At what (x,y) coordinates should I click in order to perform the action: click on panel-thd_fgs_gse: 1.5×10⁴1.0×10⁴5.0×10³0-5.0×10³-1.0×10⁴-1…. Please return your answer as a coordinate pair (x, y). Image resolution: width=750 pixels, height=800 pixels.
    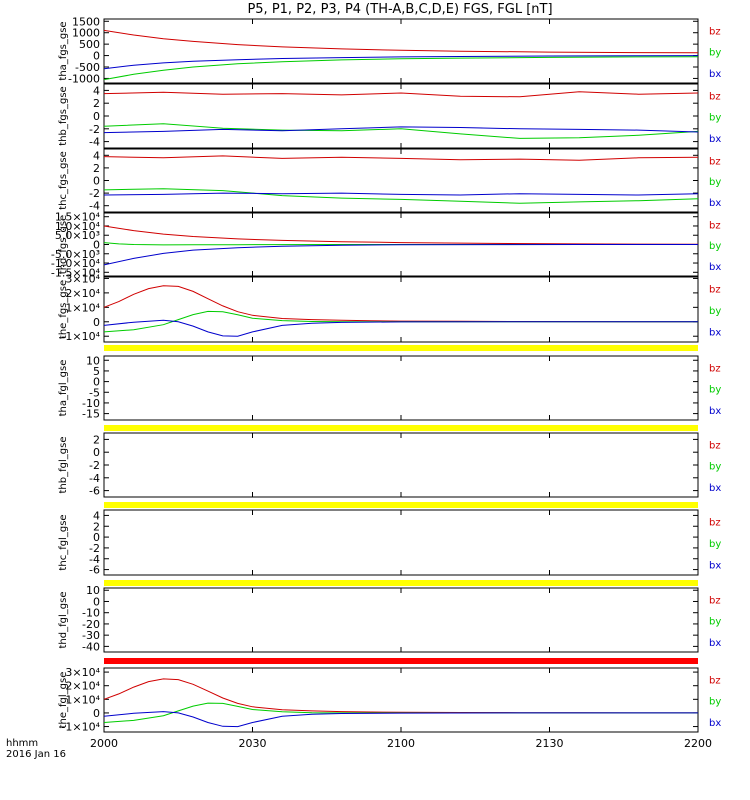
    Looking at the image, I should click on (386, 245).